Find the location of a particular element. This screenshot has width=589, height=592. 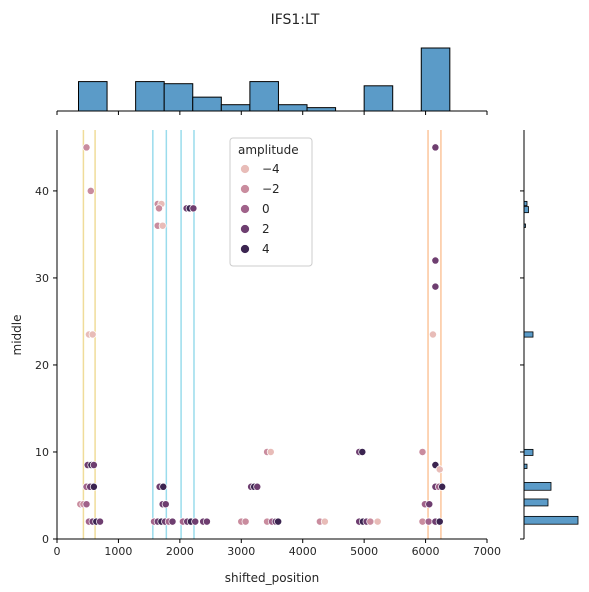

right-marginal-histogram is located at coordinates (549, 335).